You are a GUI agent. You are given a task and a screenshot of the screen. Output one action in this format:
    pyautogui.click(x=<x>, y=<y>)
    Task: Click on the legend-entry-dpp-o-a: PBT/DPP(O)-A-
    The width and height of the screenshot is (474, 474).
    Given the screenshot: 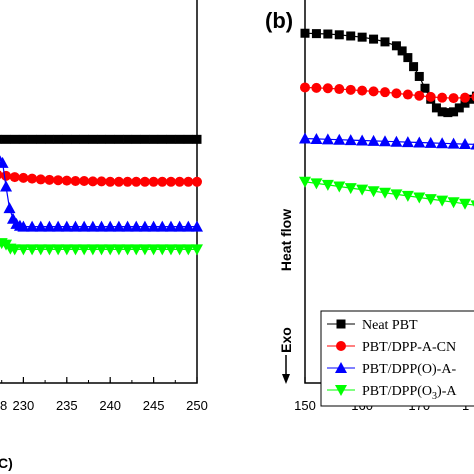 What is the action you would take?
    pyautogui.click(x=391, y=369)
    